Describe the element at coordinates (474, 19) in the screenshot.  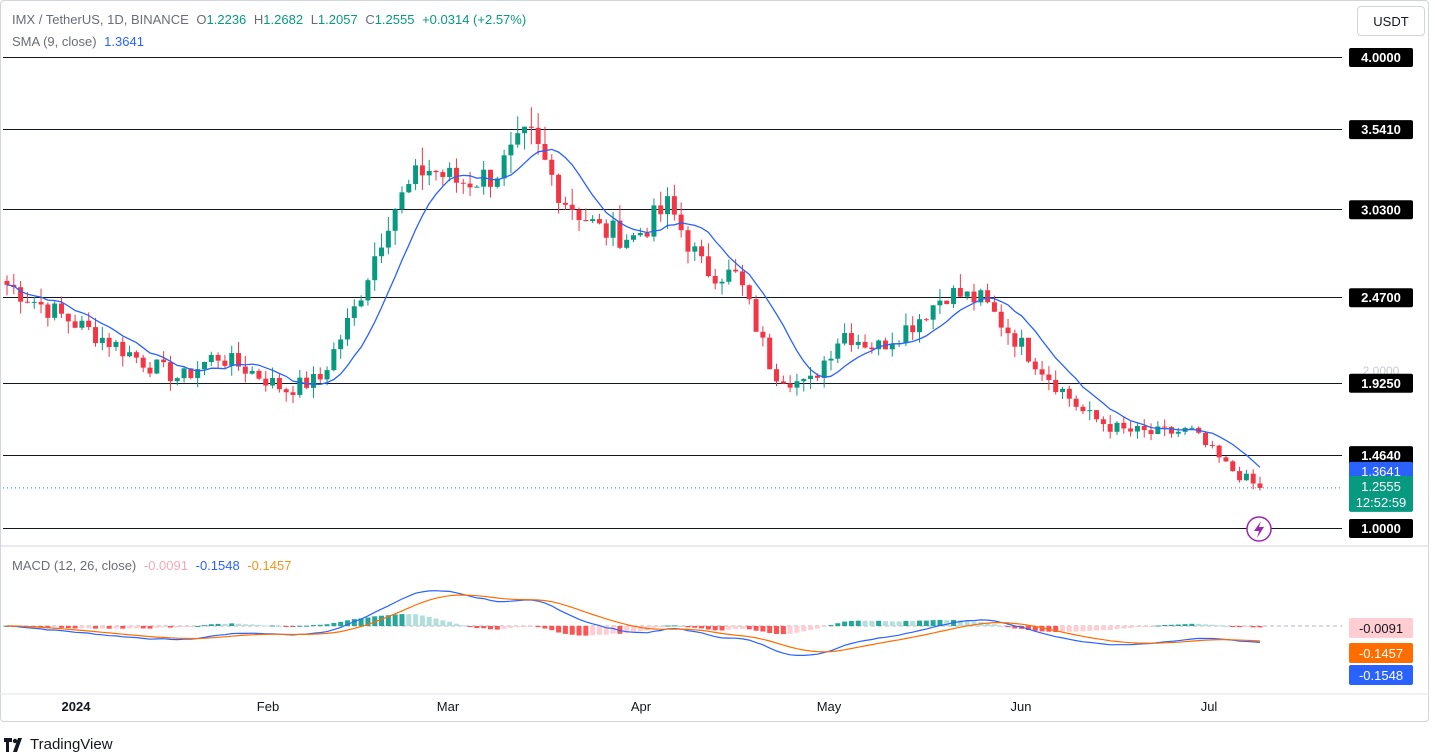
I see `change-value: +0.0314 (+2.57%)` at that location.